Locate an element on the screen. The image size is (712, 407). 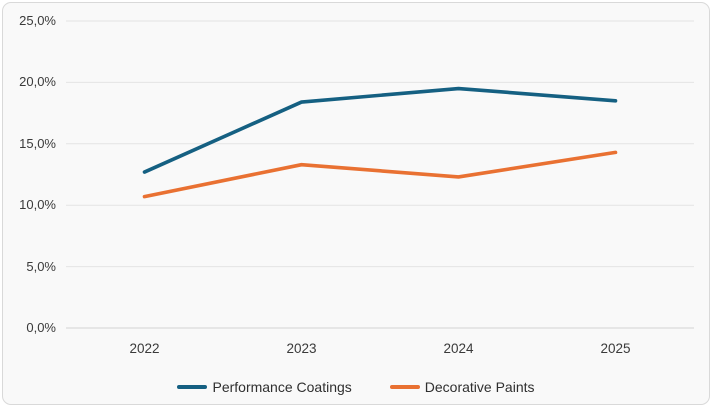
y-tick-label: 15,0% is located at coordinates (37, 143).